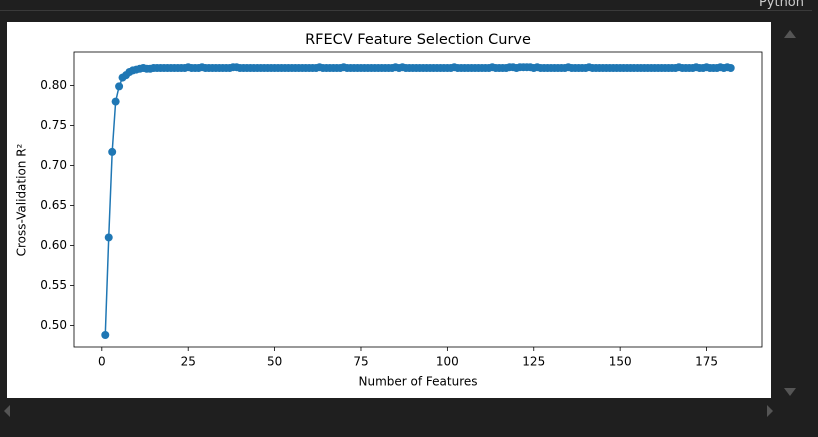  Describe the element at coordinates (53, 285) in the screenshot. I see `y-tick-label: 0.55` at that location.